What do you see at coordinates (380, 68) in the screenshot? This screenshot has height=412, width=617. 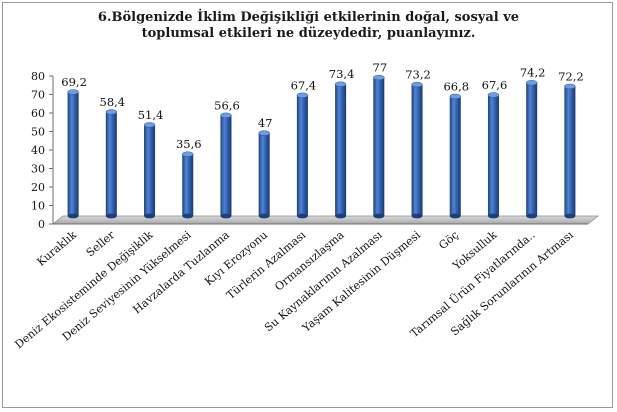 I see `data-label: 77` at bounding box center [380, 68].